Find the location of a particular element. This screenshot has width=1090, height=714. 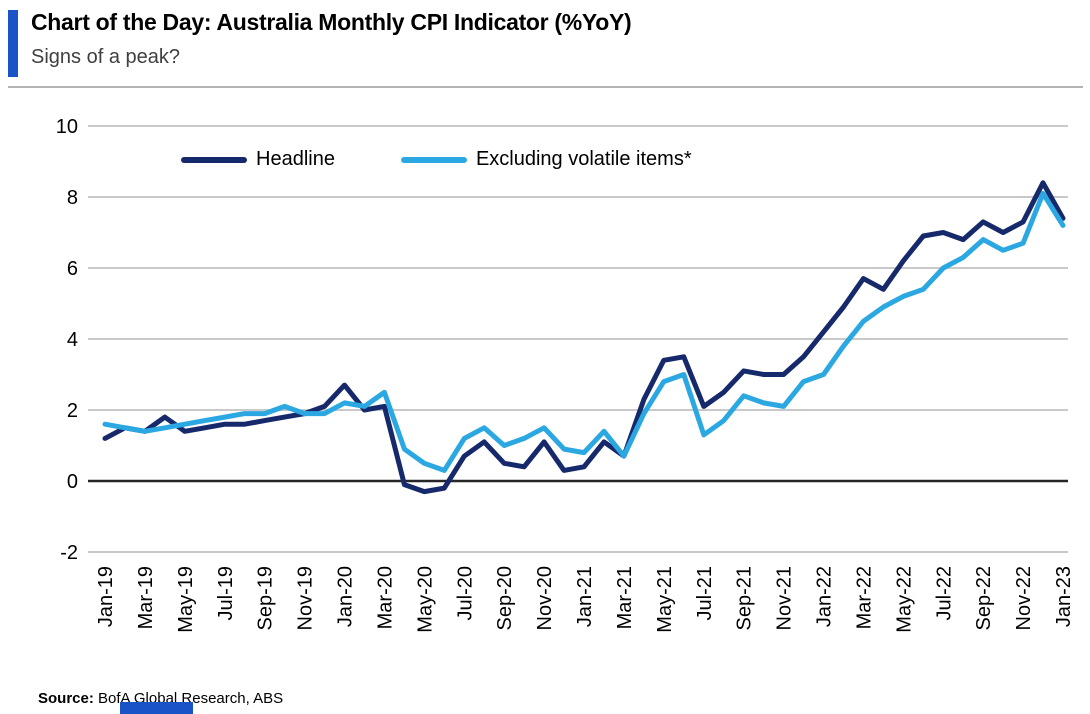

x-tick-label: Sep-20 is located at coordinates (505, 598).